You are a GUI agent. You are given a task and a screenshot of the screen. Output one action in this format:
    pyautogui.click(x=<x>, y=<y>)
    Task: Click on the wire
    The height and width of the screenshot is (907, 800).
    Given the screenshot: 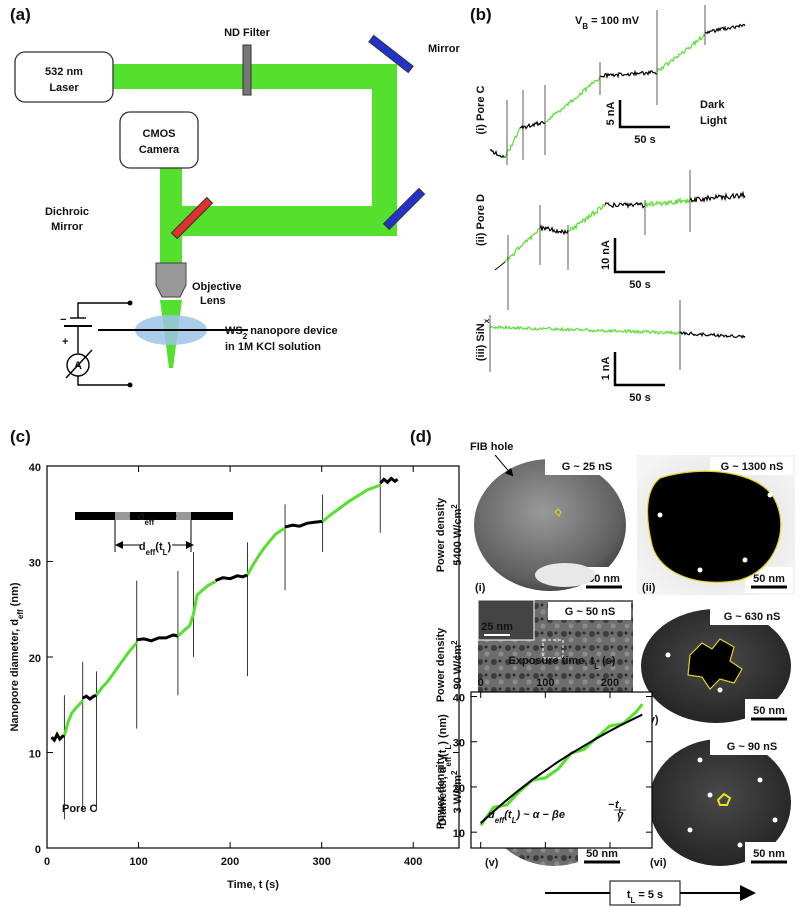 What is the action you would take?
    pyautogui.click(x=103, y=310)
    